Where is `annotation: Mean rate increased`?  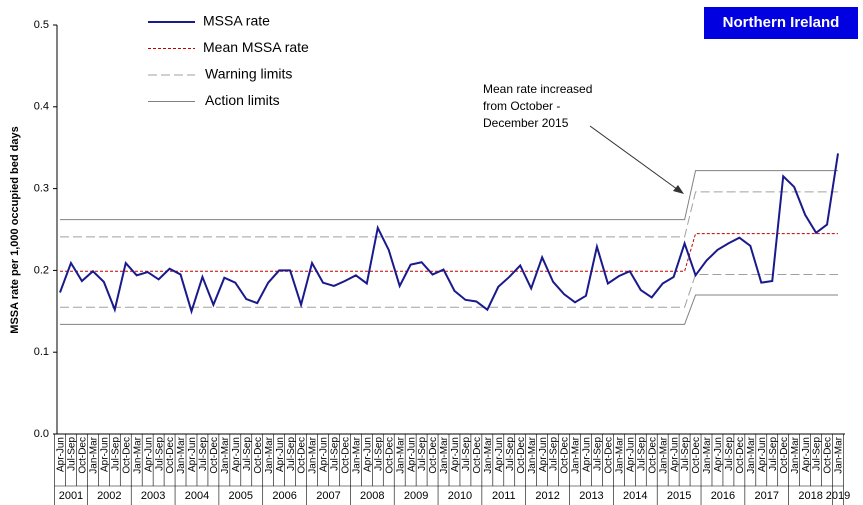
annotation: Mean rate increased is located at coordinates (537, 89).